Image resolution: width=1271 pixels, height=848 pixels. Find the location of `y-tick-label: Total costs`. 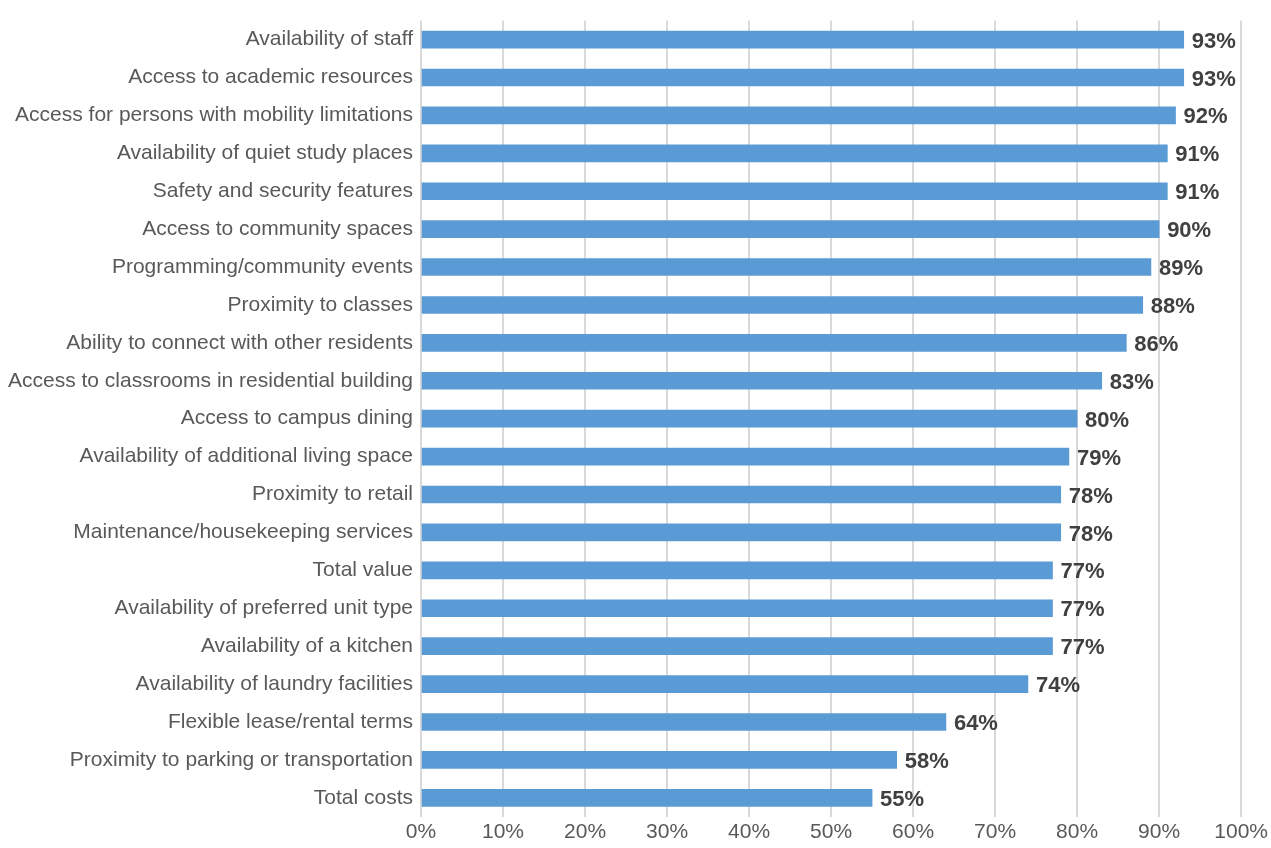

y-tick-label: Total costs is located at coordinates (363, 796).